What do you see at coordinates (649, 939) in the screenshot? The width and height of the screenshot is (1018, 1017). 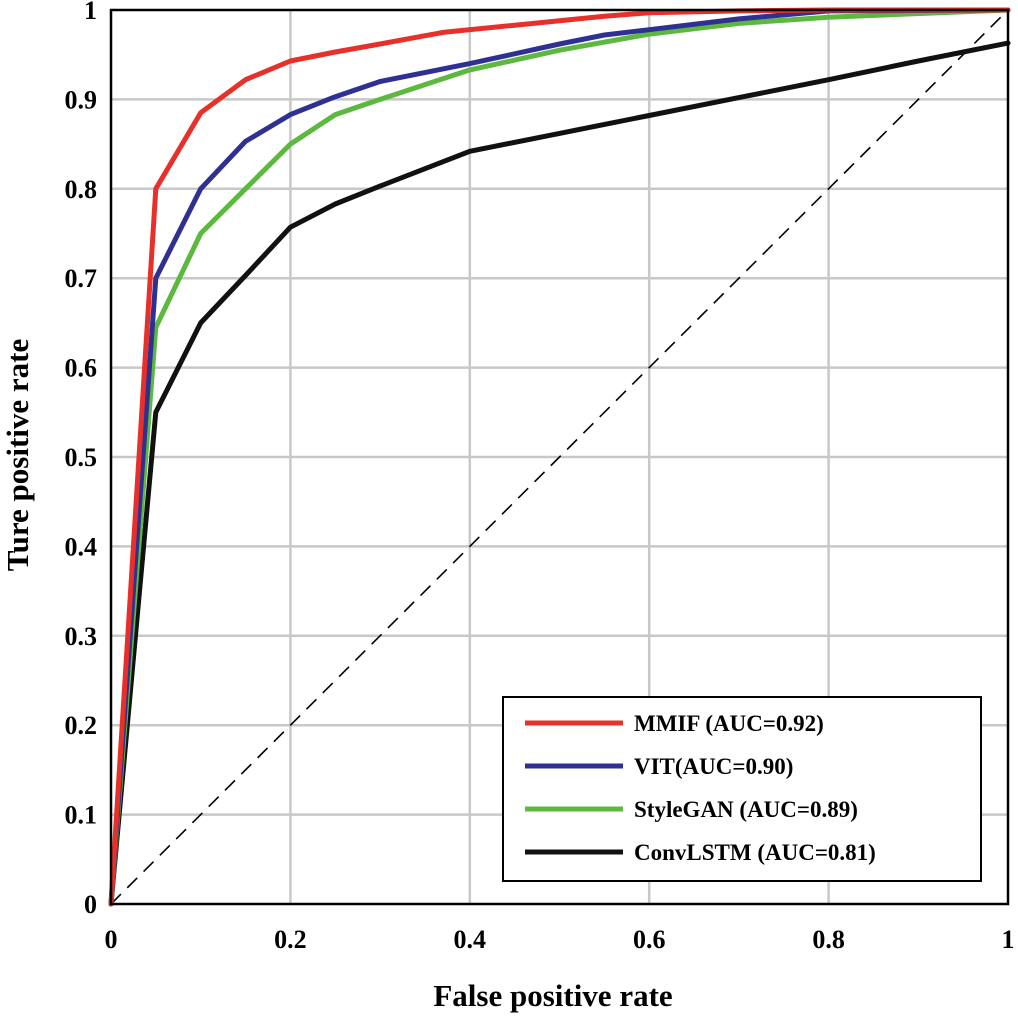 I see `x-tick-label: 0.6` at bounding box center [649, 939].